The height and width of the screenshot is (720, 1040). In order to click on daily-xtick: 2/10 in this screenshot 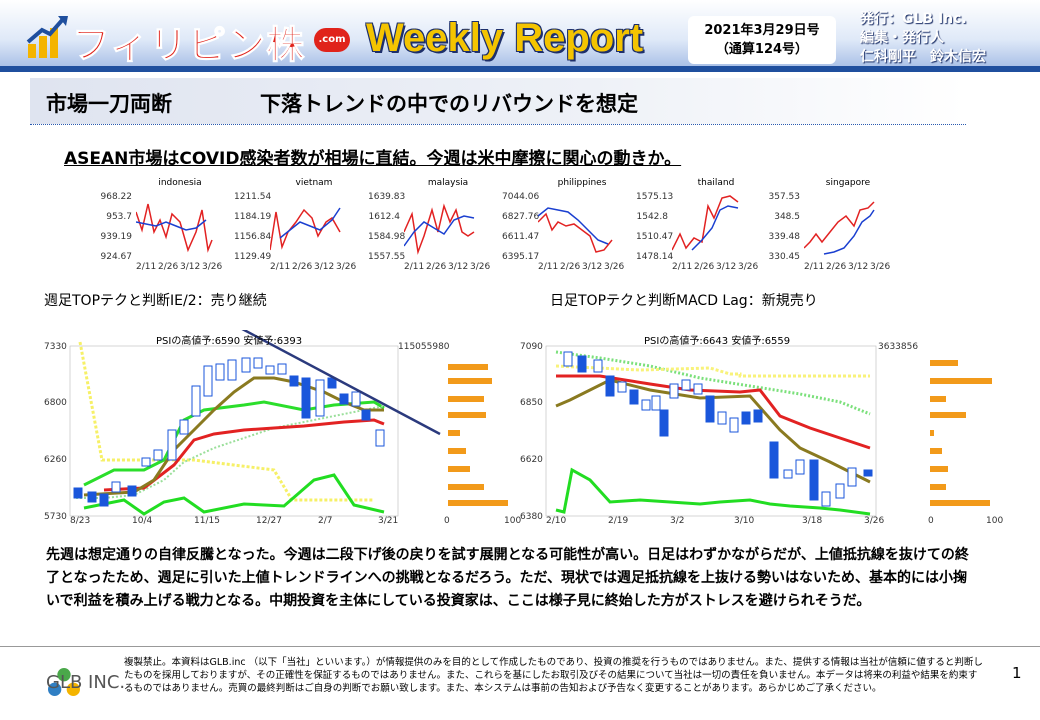, I will do `click(556, 521)`.